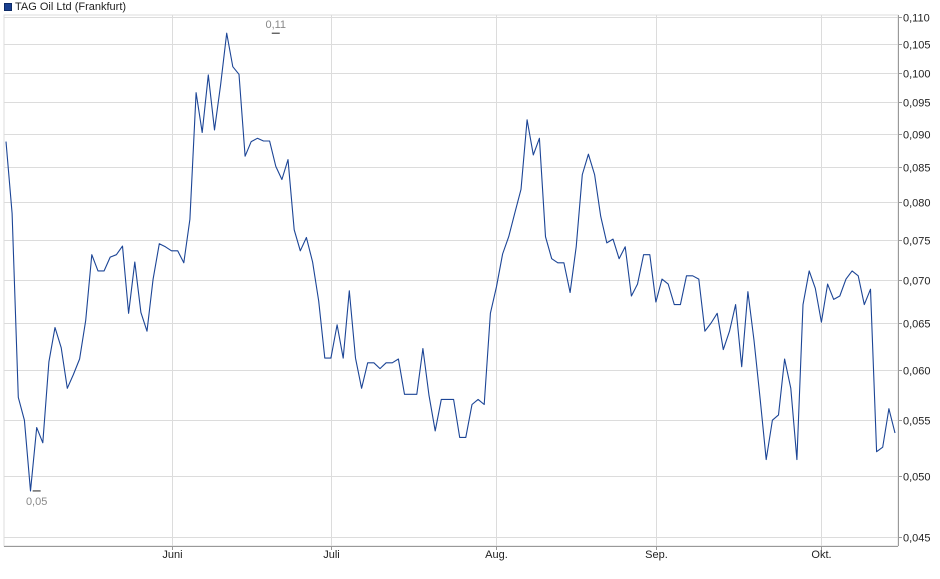  What do you see at coordinates (917, 104) in the screenshot?
I see `y-tick-label: 0,095` at bounding box center [917, 104].